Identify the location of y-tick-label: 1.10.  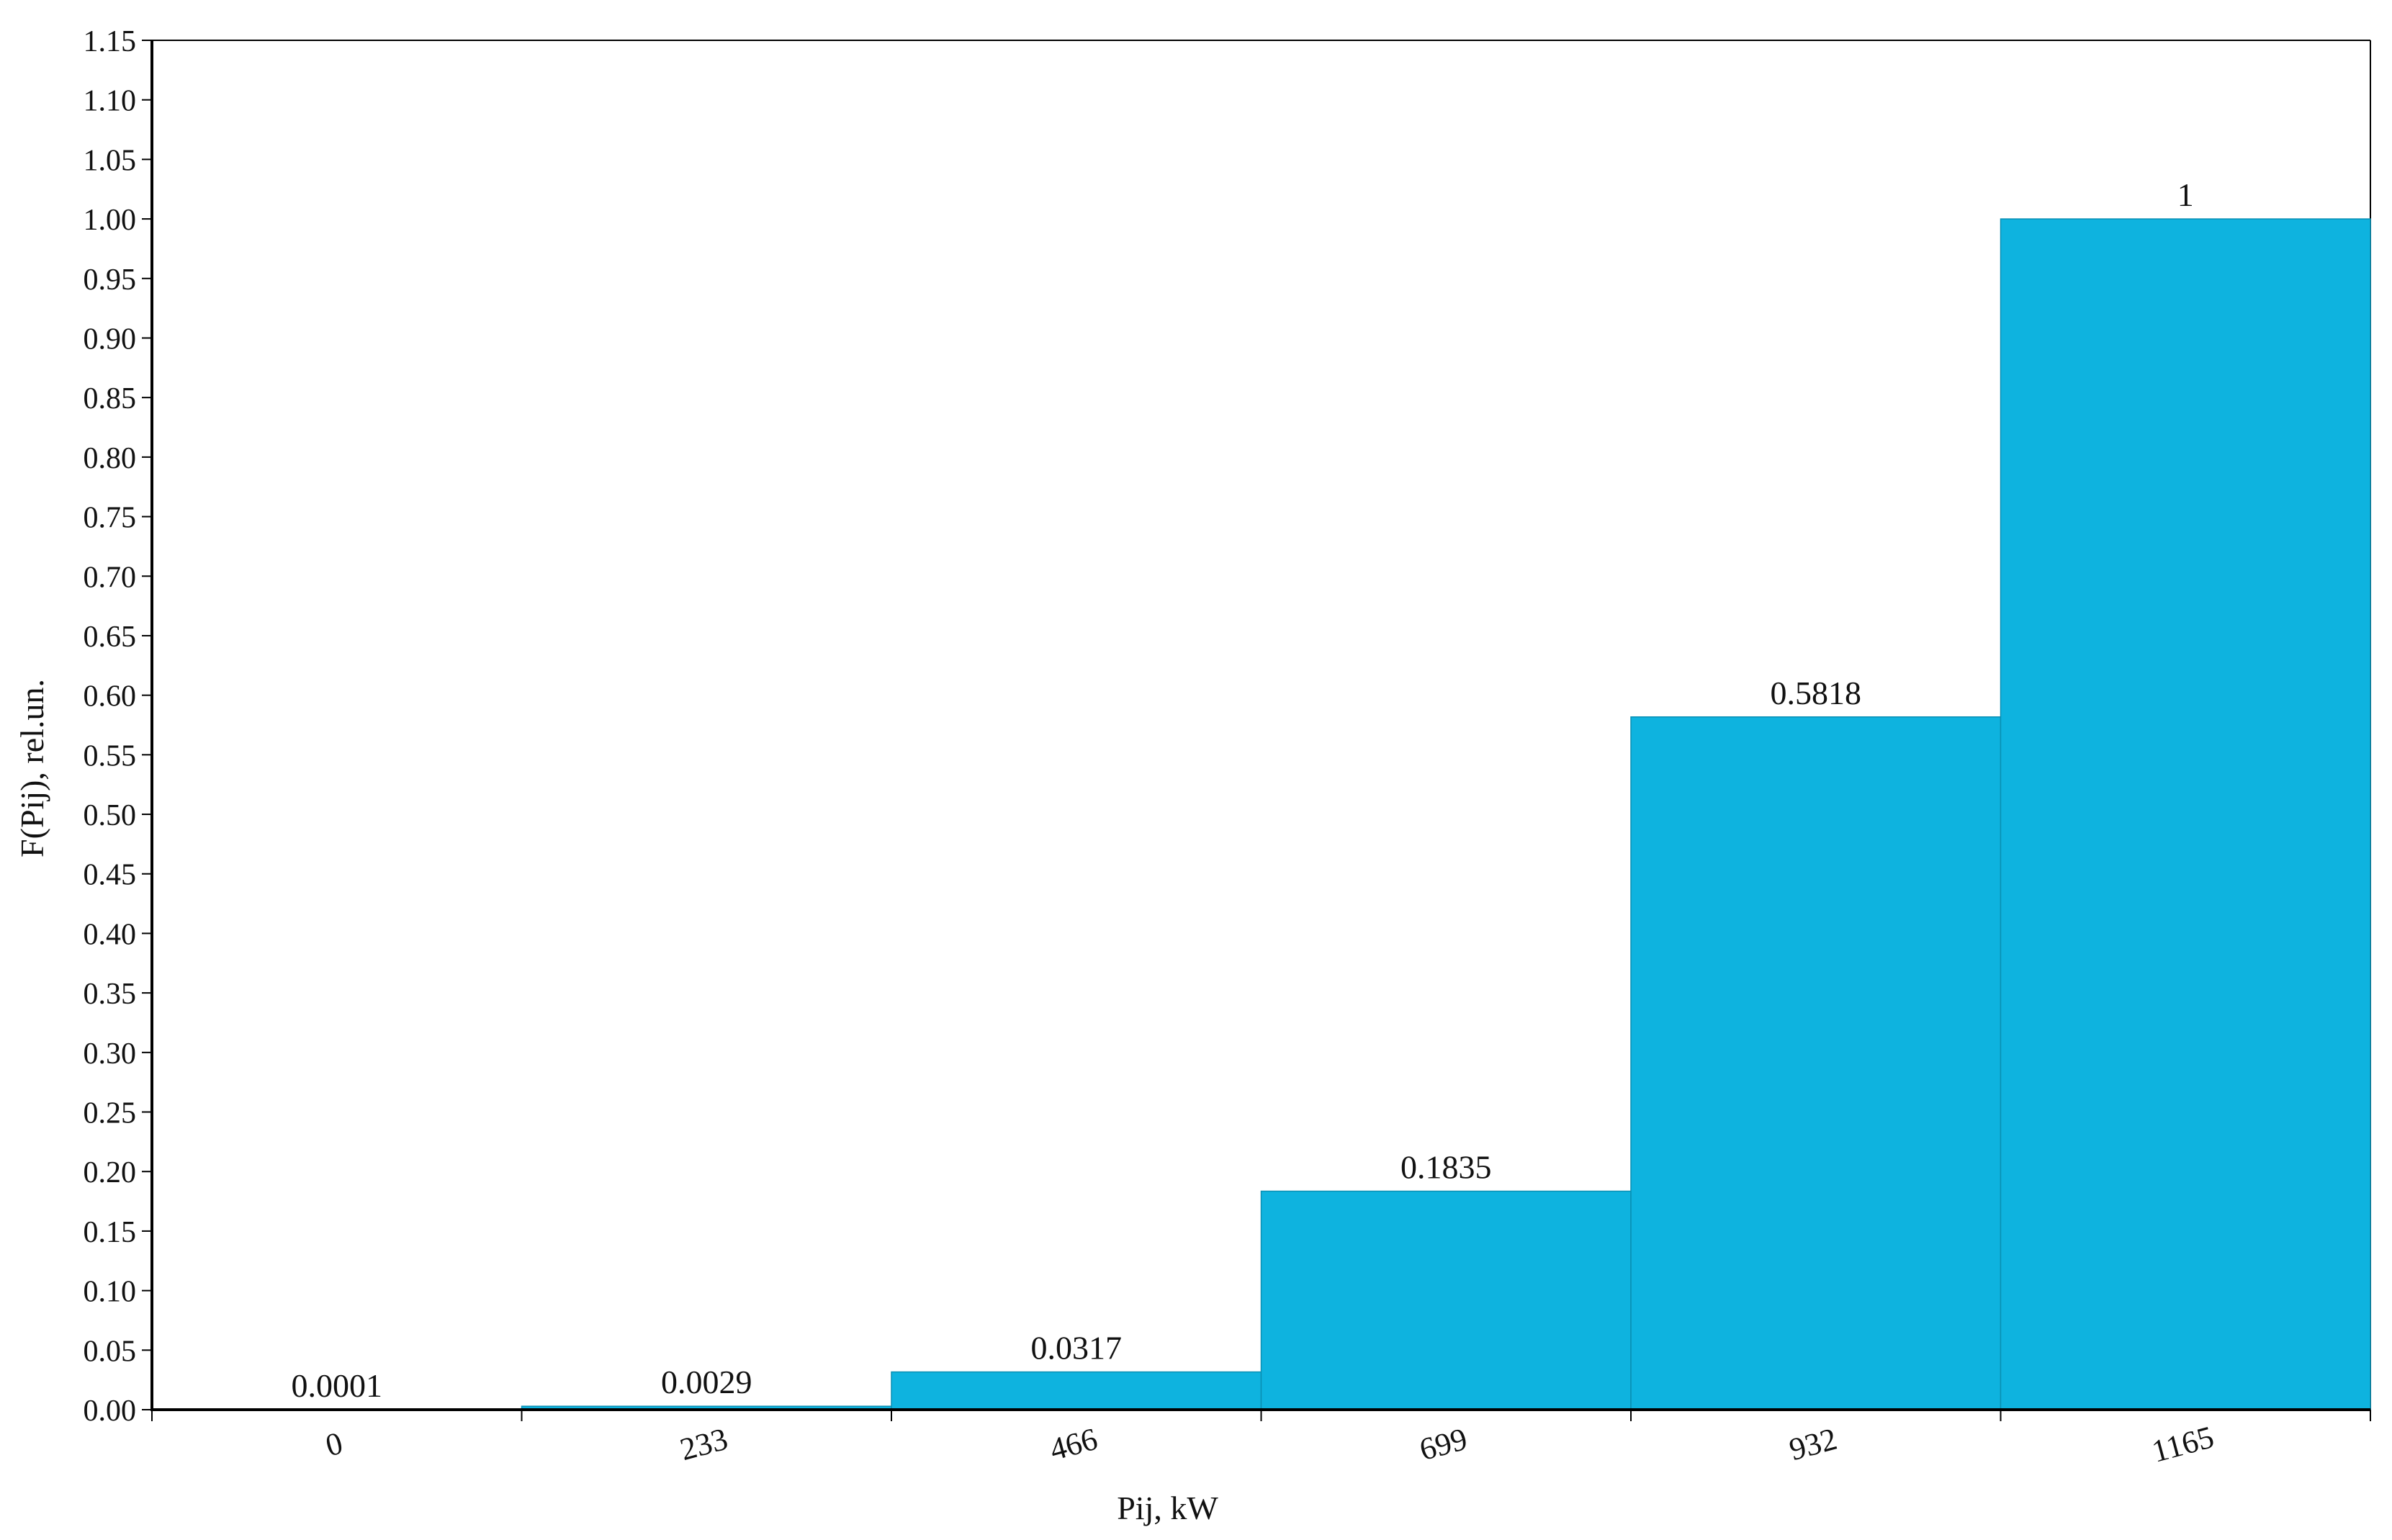
(110, 101).